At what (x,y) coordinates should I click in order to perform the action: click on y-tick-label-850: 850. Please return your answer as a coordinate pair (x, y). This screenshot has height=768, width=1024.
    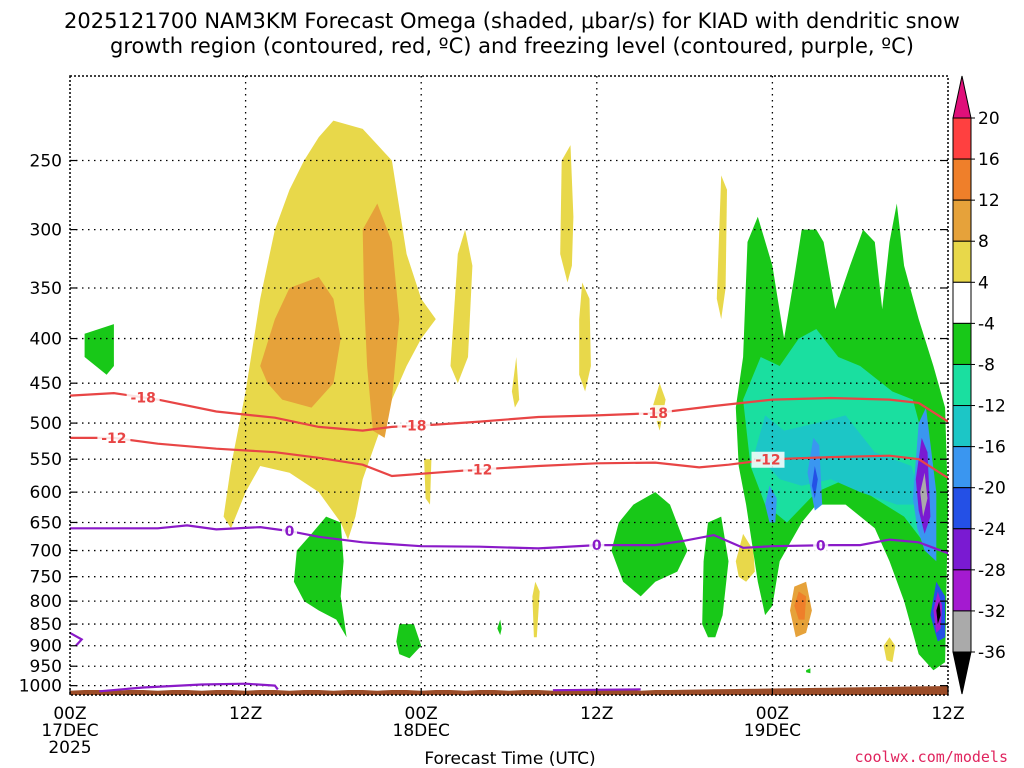
    Looking at the image, I should click on (46, 625).